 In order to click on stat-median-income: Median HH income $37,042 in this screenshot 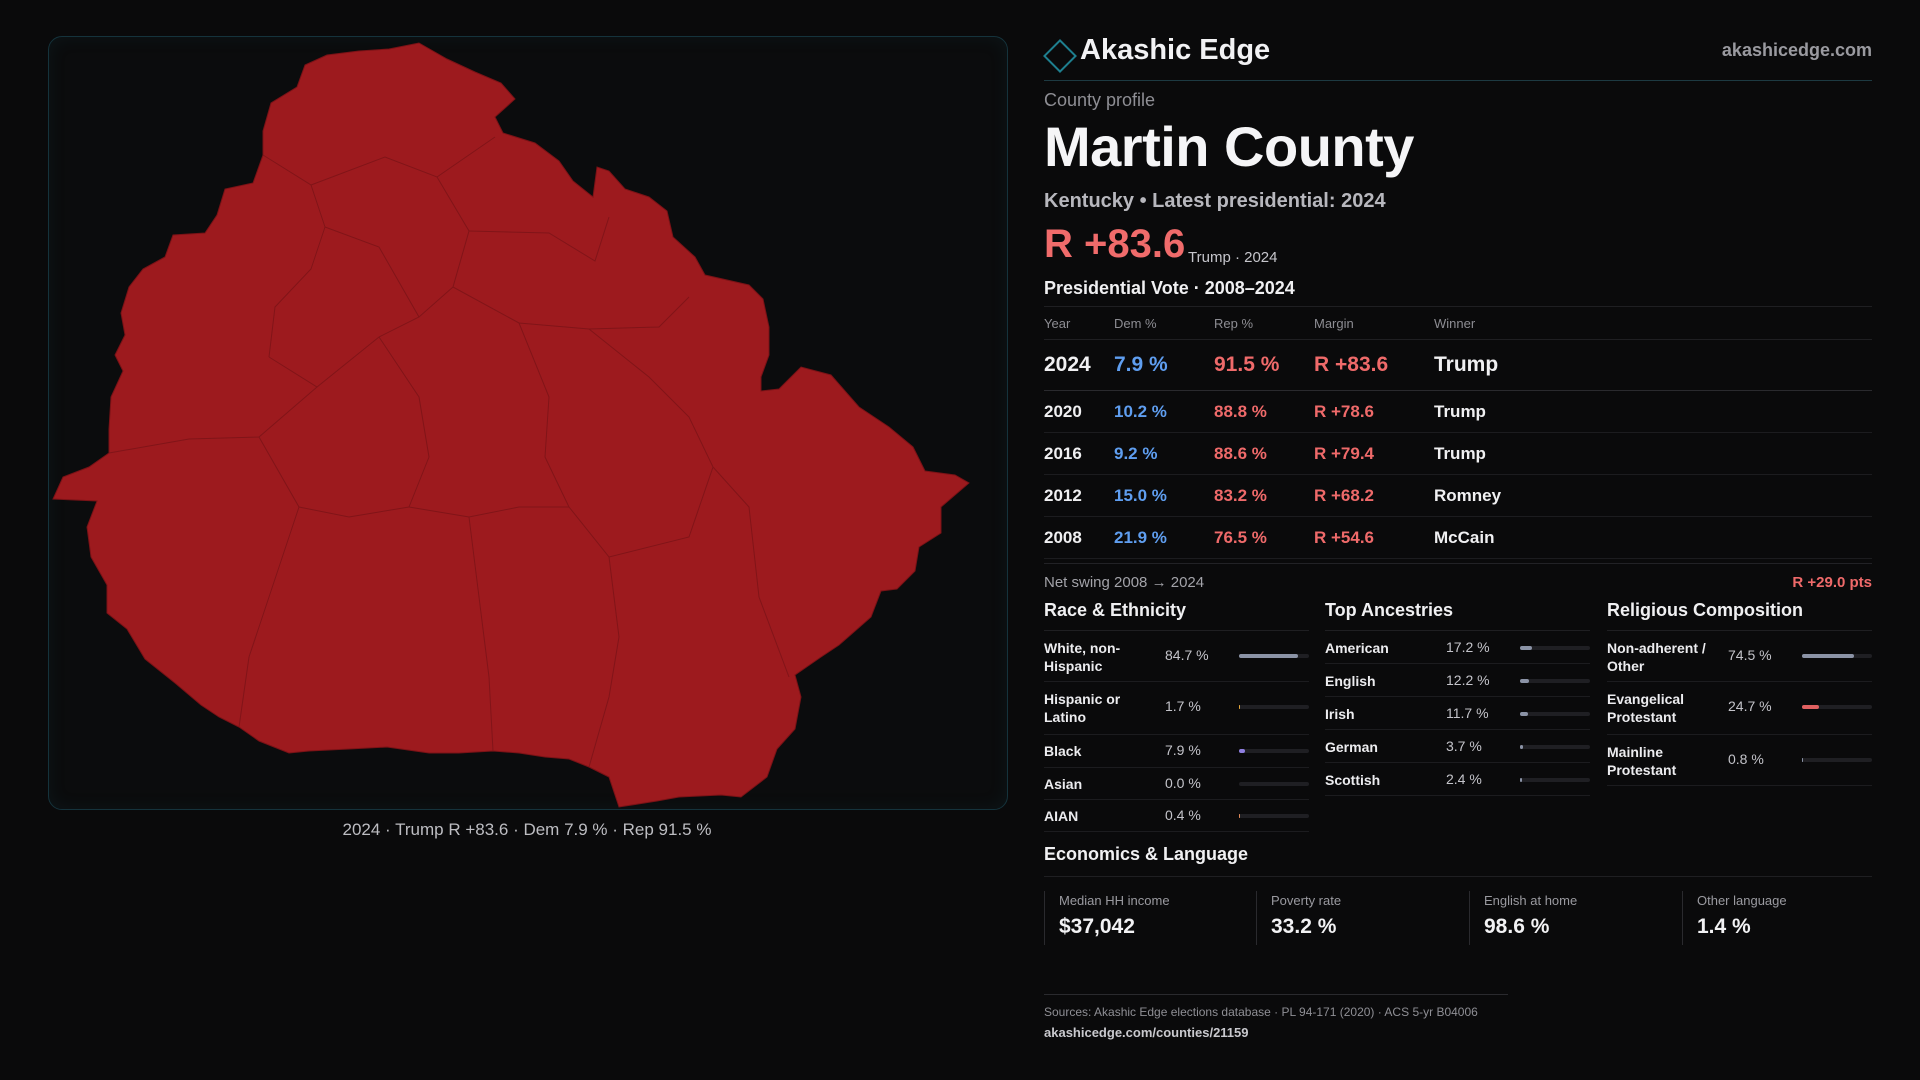, I will do `click(1146, 918)`.